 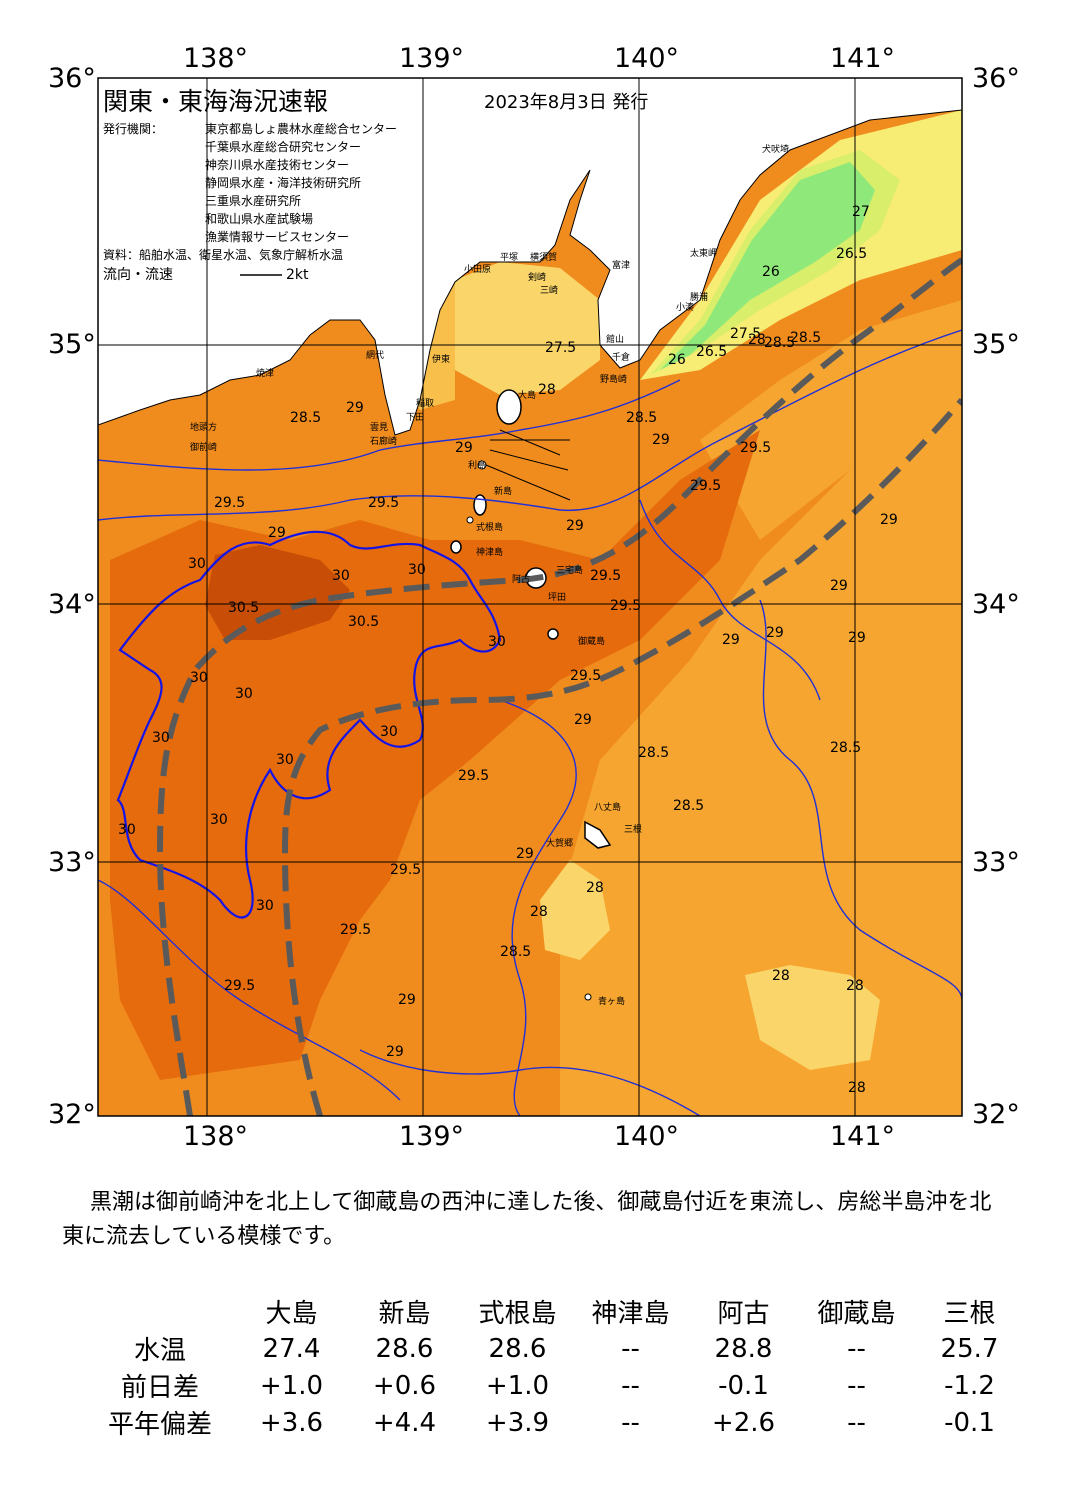 I want to click on place-name: 大島, so click(x=527, y=396).